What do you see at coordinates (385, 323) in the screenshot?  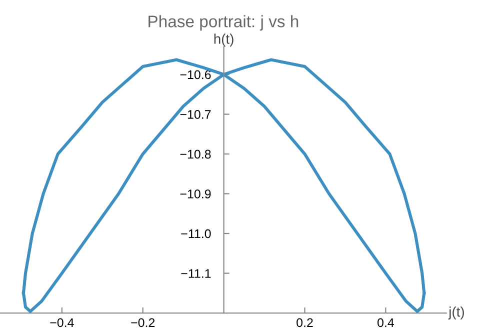 I see `x-tick-label: 0.4` at bounding box center [385, 323].